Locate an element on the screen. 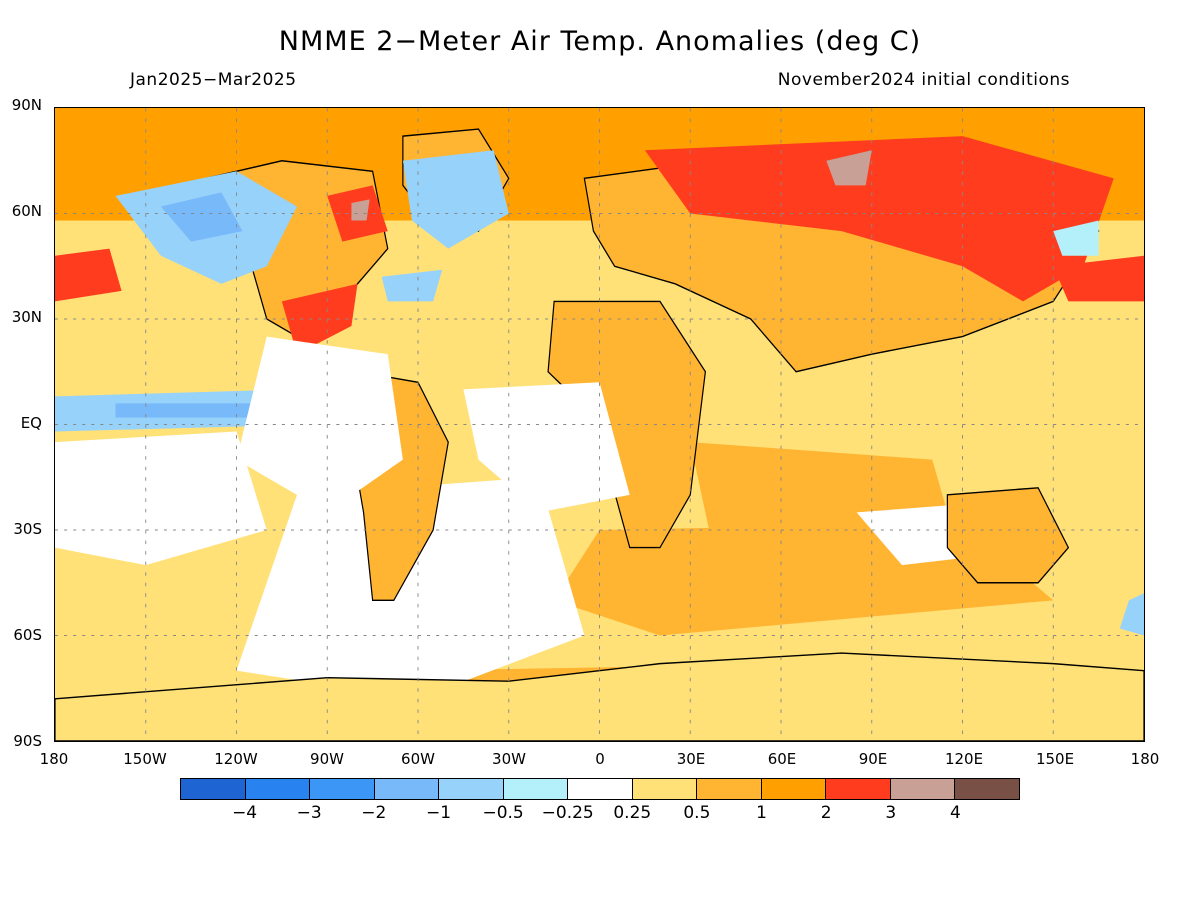 The width and height of the screenshot is (1200, 900). lon-label-30e: 30E is located at coordinates (691, 759).